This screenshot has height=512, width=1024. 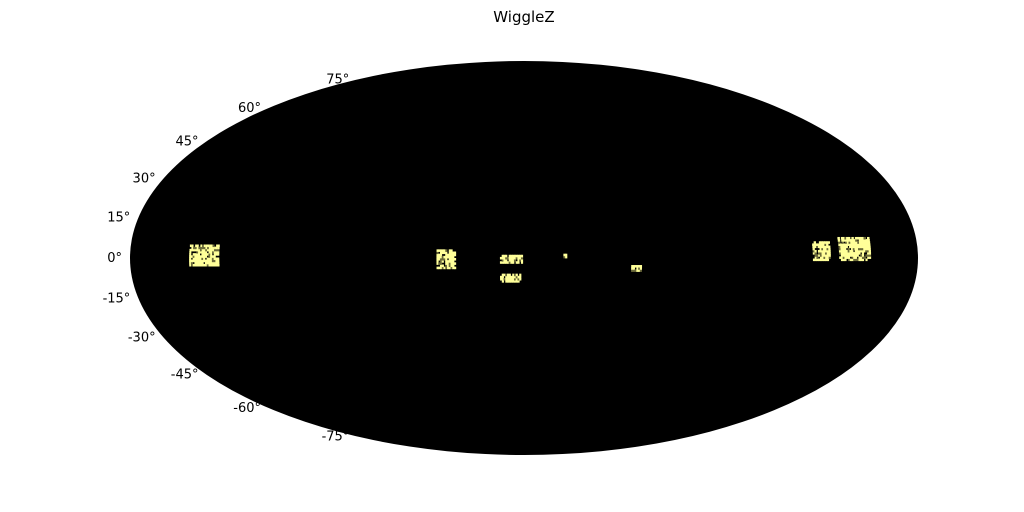 What do you see at coordinates (247, 408) in the screenshot?
I see `lat-tick-label: -60°` at bounding box center [247, 408].